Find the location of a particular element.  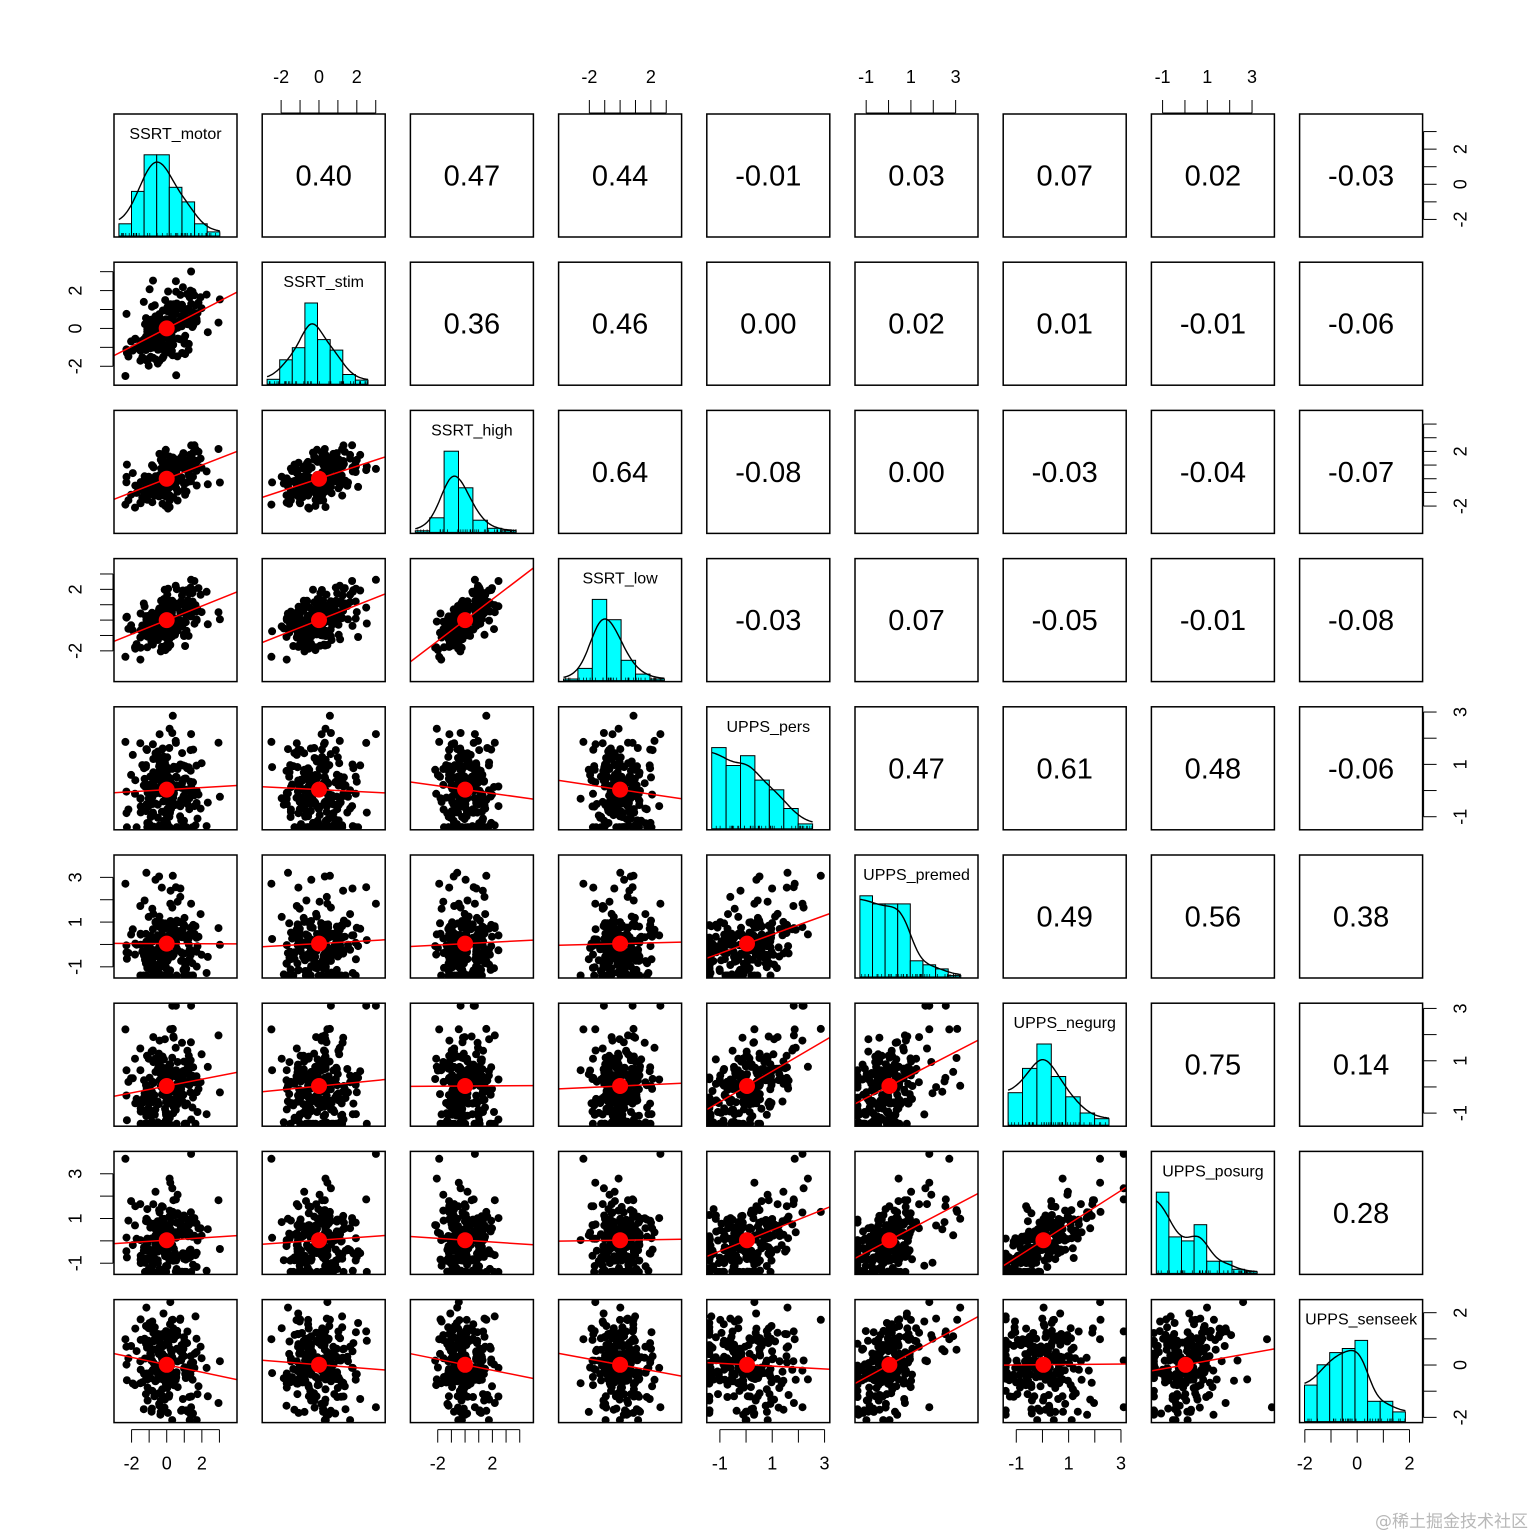

correlation-value: 0.46 is located at coordinates (620, 325).